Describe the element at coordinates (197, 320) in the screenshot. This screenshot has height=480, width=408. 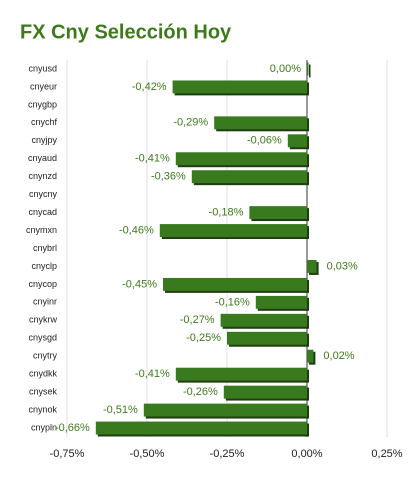
I see `value-label: -0,27%` at that location.